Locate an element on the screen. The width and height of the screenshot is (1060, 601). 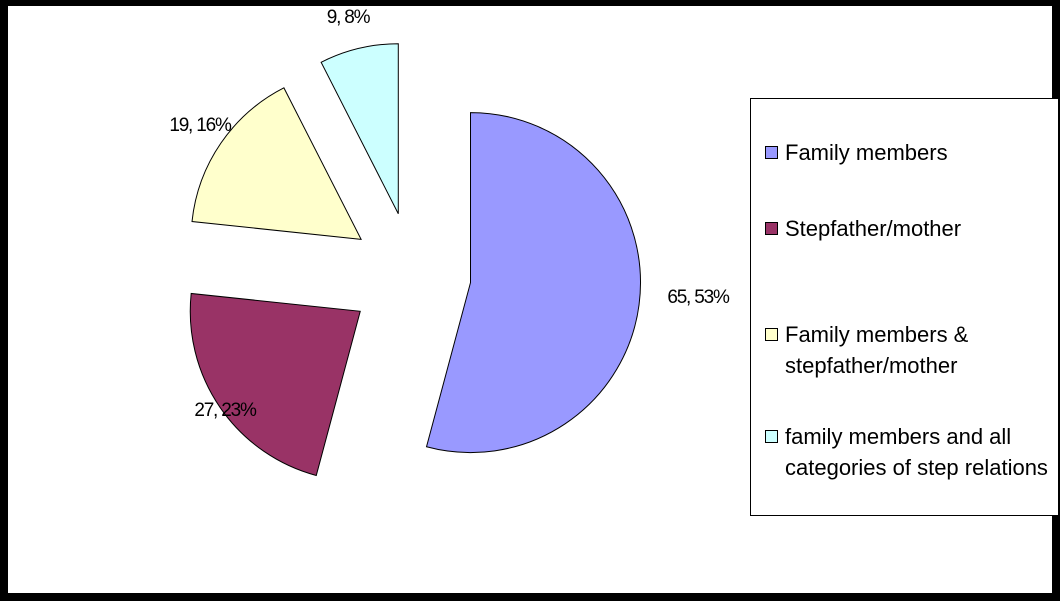
slice-data-label: 65, 53% is located at coordinates (698, 297).